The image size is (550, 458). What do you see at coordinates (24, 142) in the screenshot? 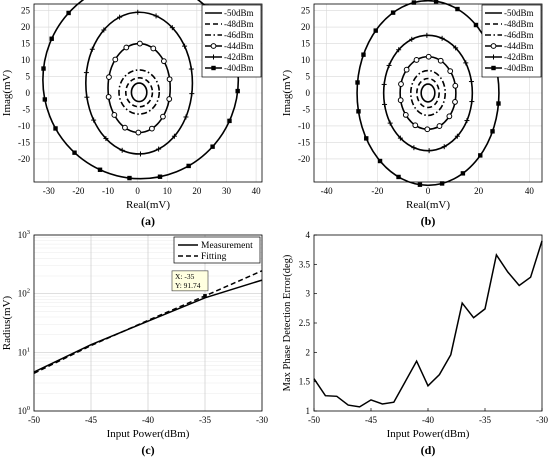
I see `y-tick-label: -15` at bounding box center [24, 142].